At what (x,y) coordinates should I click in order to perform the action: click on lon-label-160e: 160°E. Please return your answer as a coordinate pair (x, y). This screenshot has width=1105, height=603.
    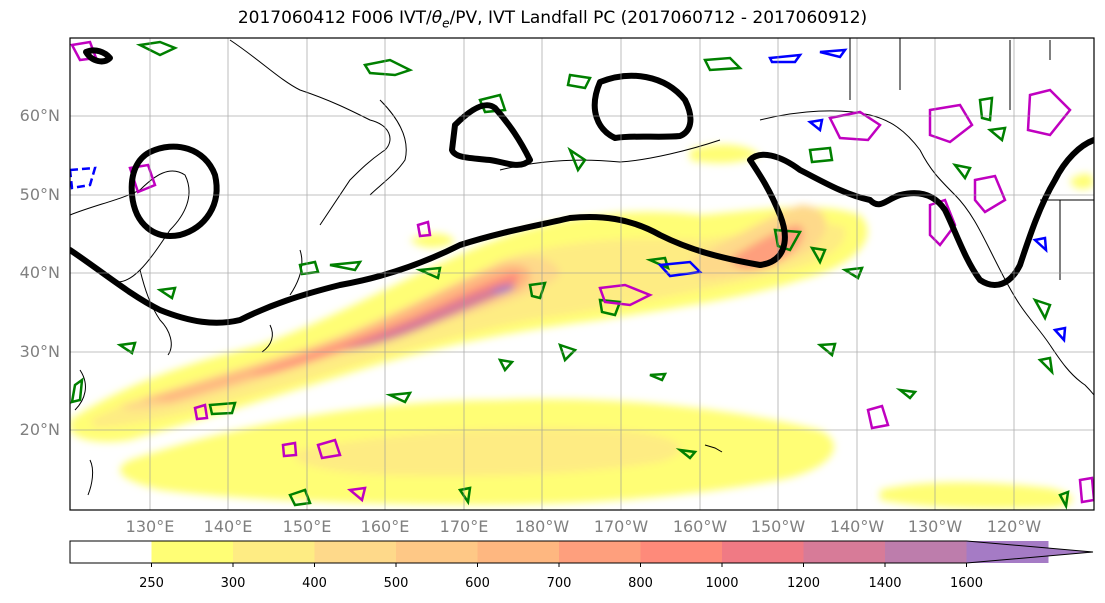
    Looking at the image, I should click on (385, 526).